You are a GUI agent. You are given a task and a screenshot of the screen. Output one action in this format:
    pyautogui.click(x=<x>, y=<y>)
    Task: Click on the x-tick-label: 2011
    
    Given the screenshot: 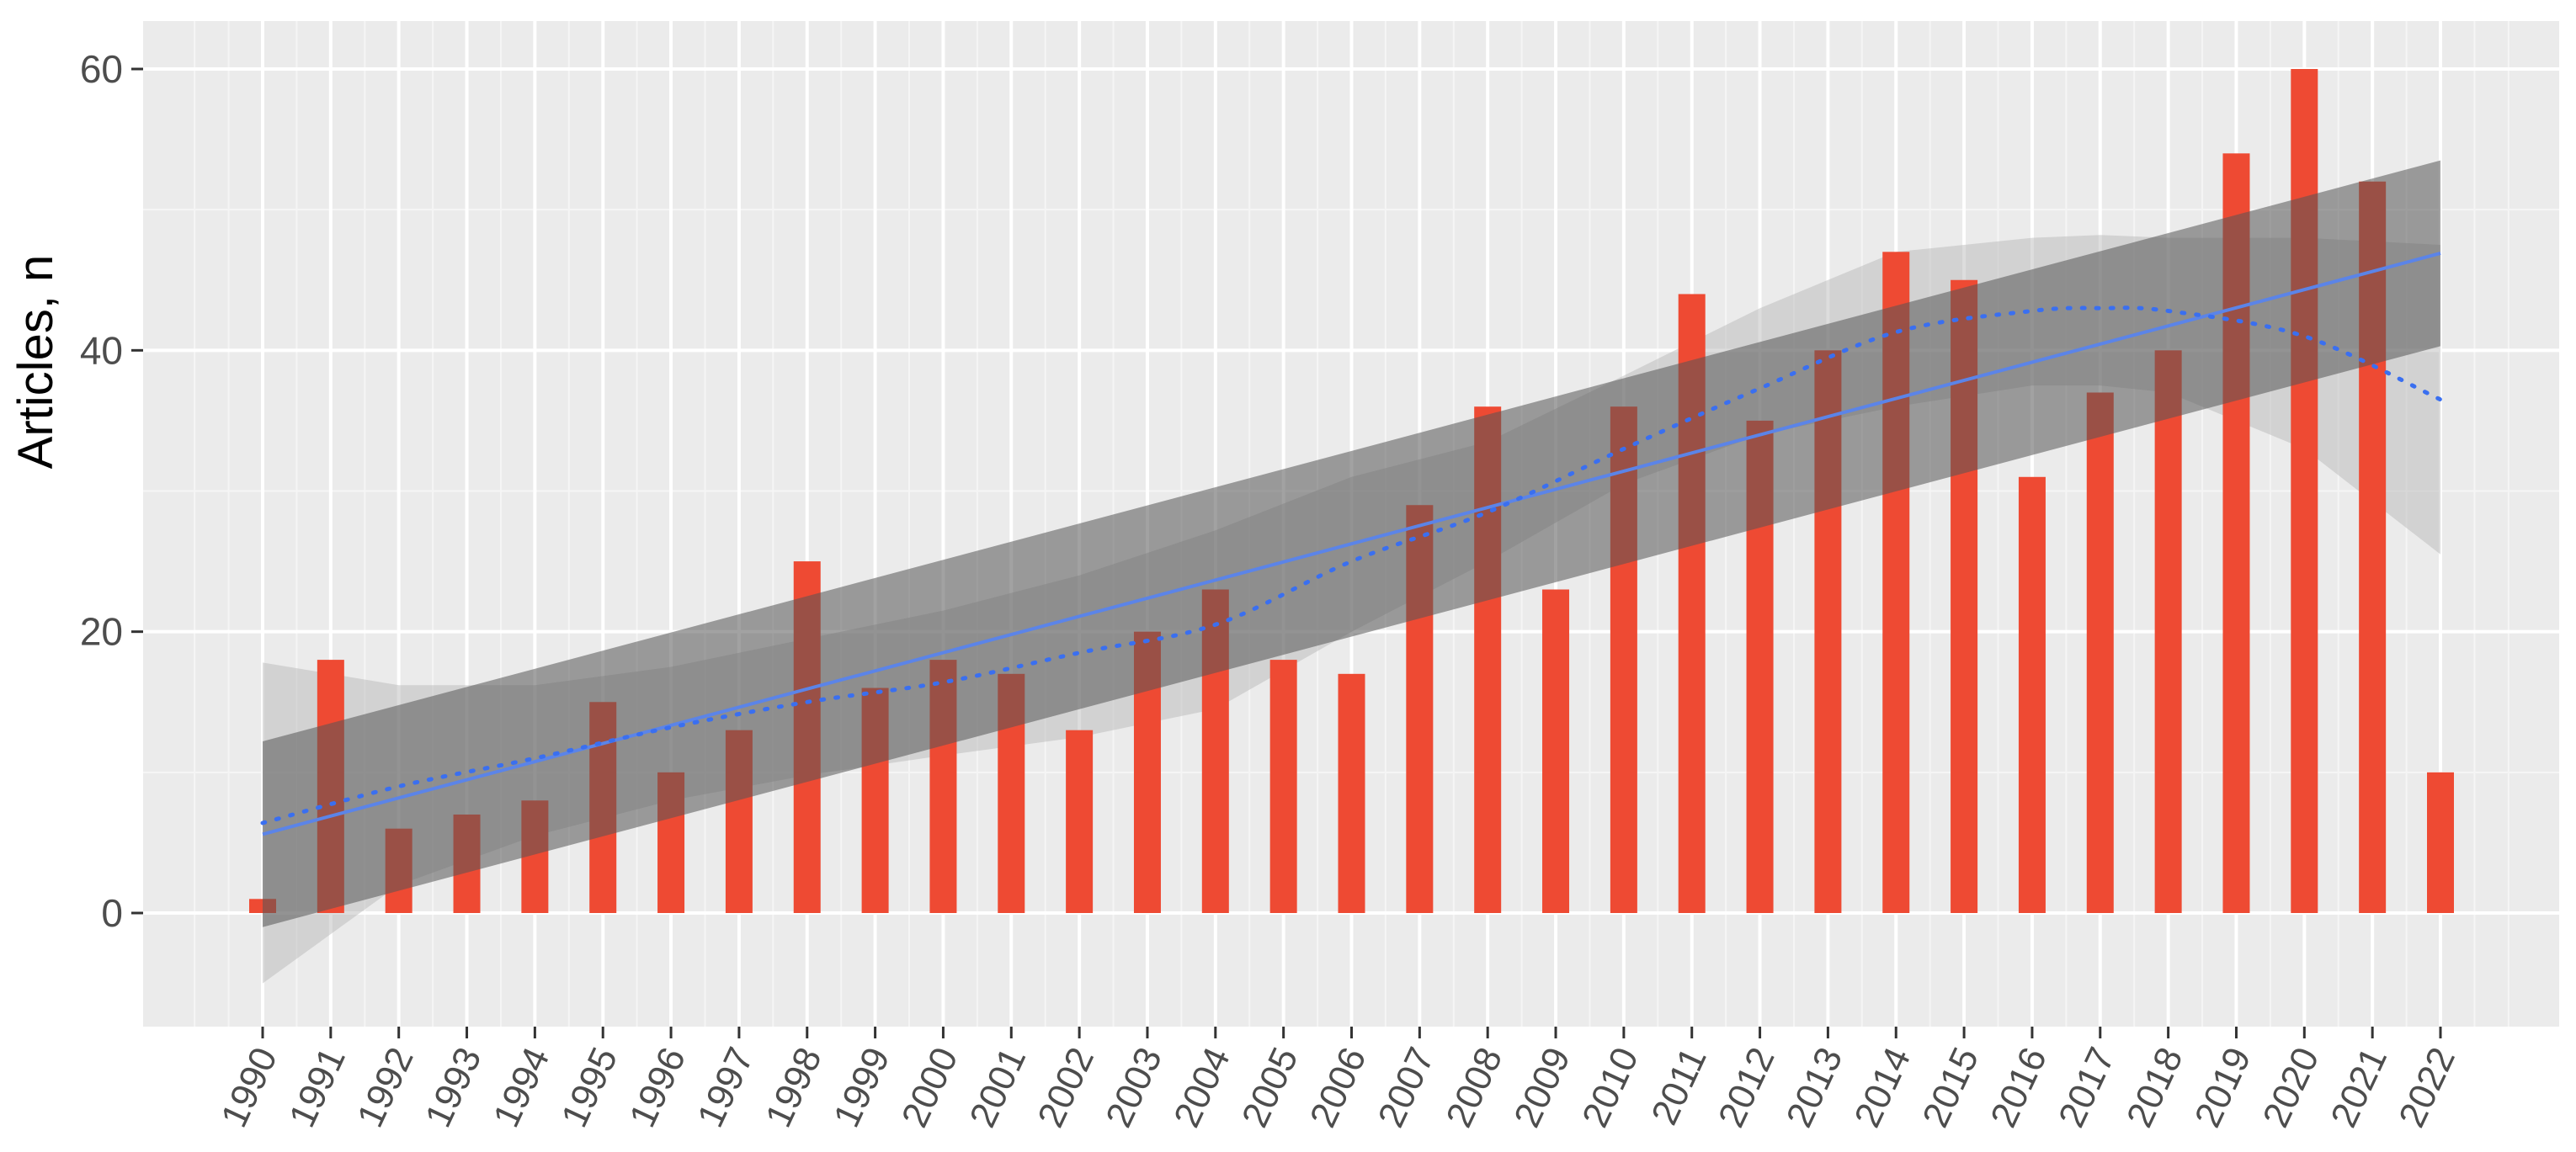 What is the action you would take?
    pyautogui.click(x=1678, y=1086)
    